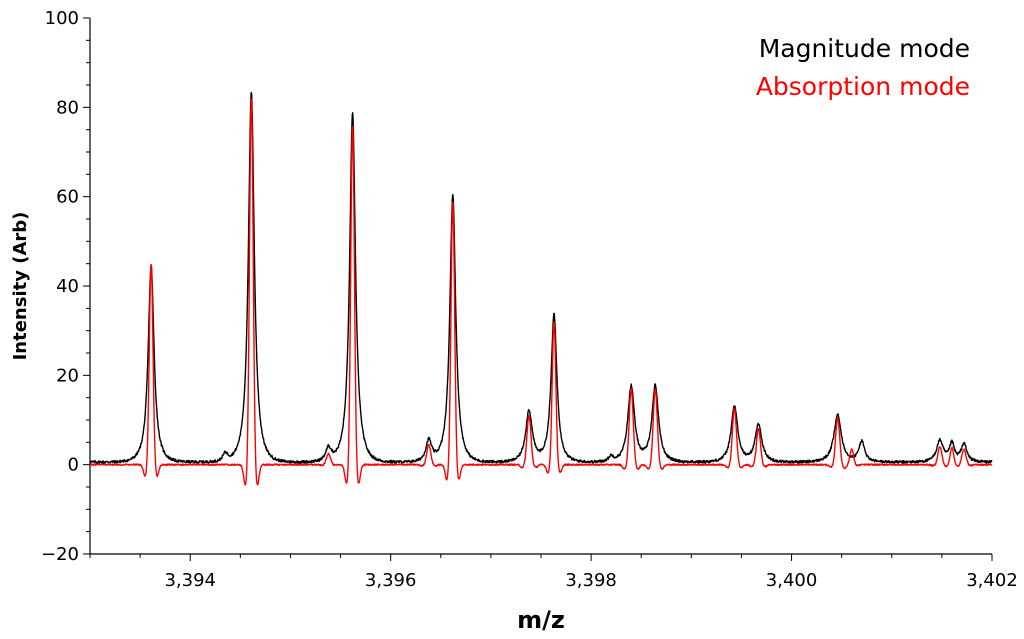 The width and height of the screenshot is (1024, 639). What do you see at coordinates (67, 107) in the screenshot?
I see `y-tick-label: 80` at bounding box center [67, 107].